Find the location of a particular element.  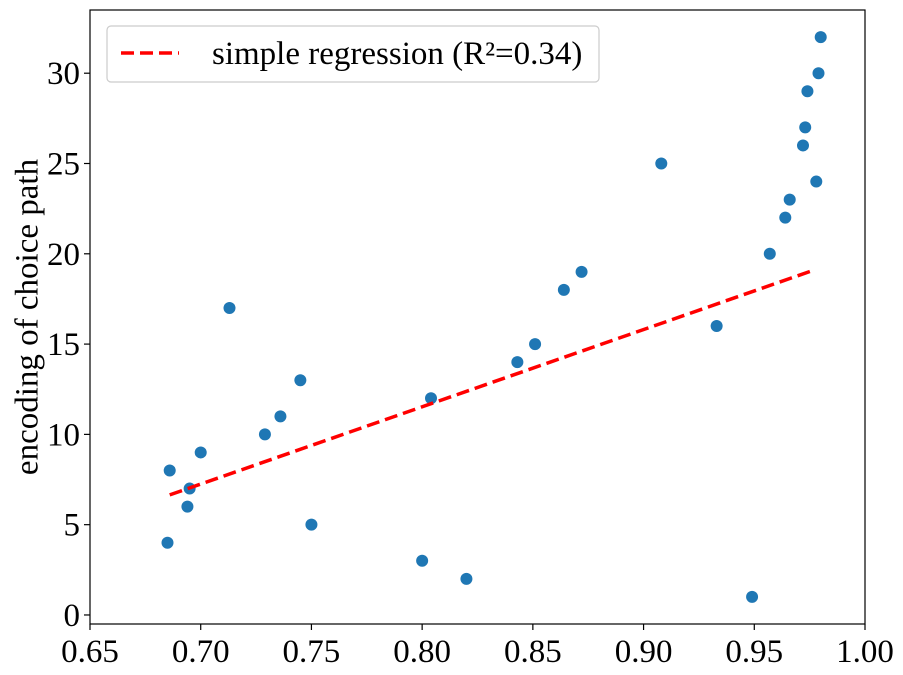

legend-label: simple regression (R²=0.34) is located at coordinates (397, 54).